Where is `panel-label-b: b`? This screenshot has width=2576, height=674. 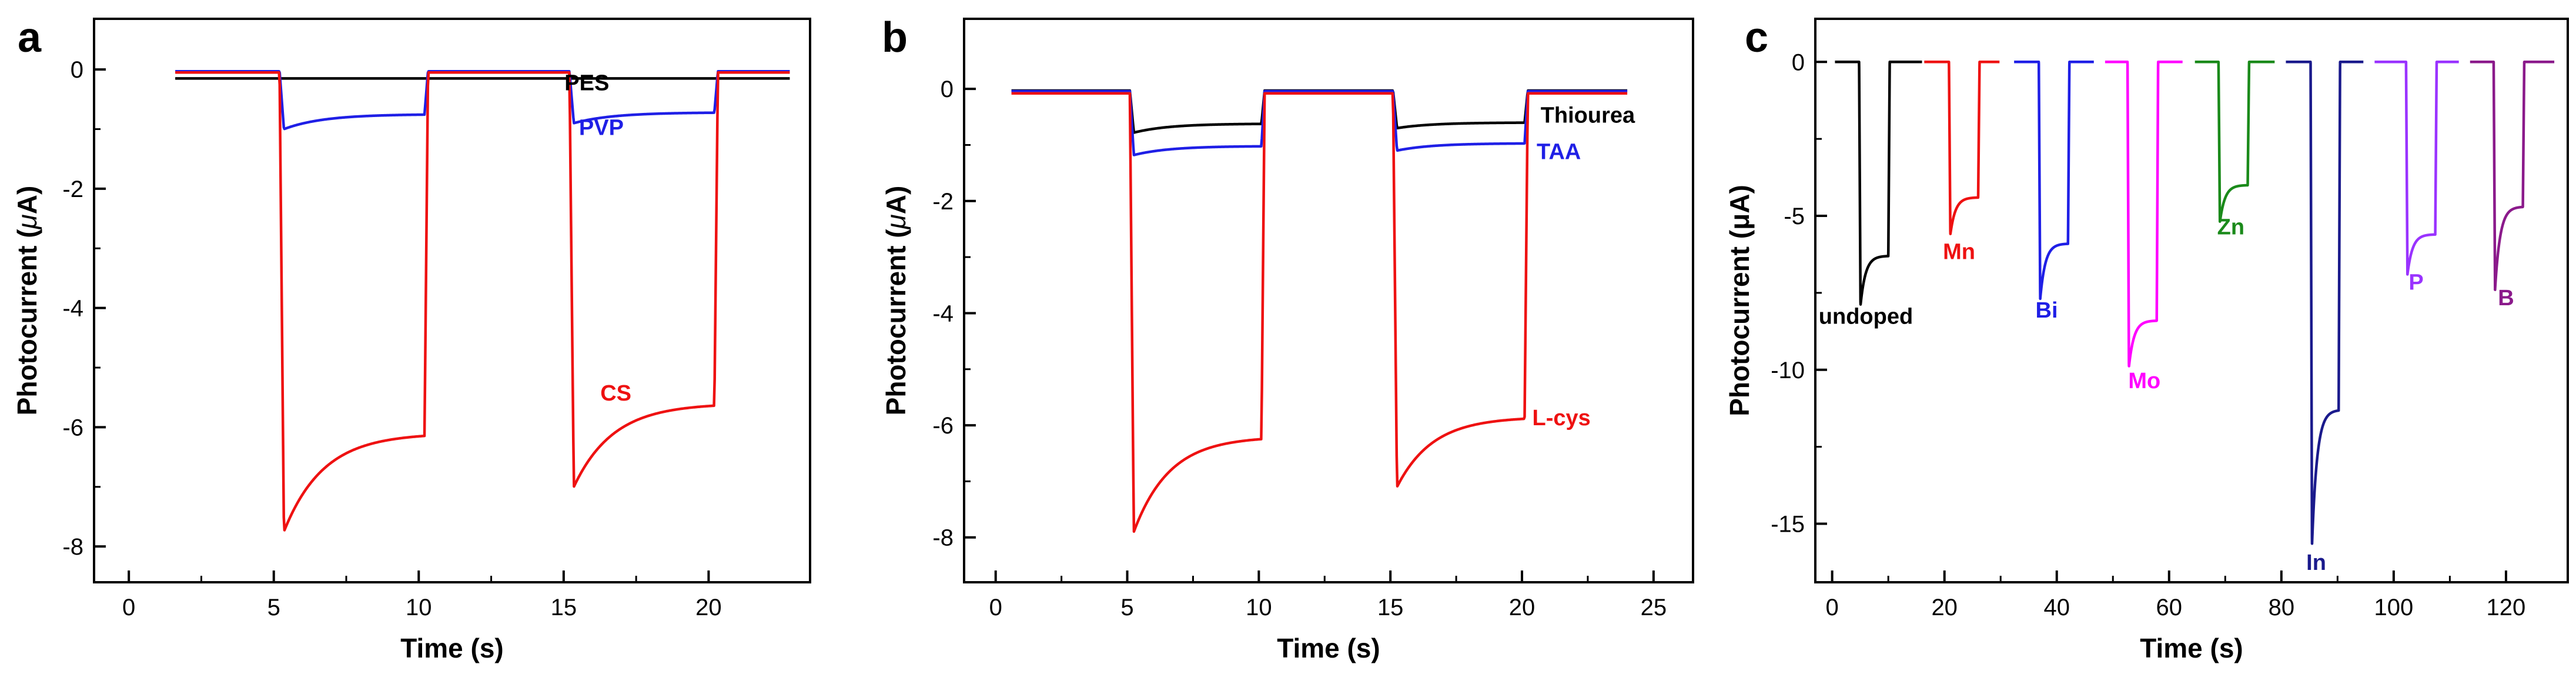 panel-label-b: b is located at coordinates (895, 37).